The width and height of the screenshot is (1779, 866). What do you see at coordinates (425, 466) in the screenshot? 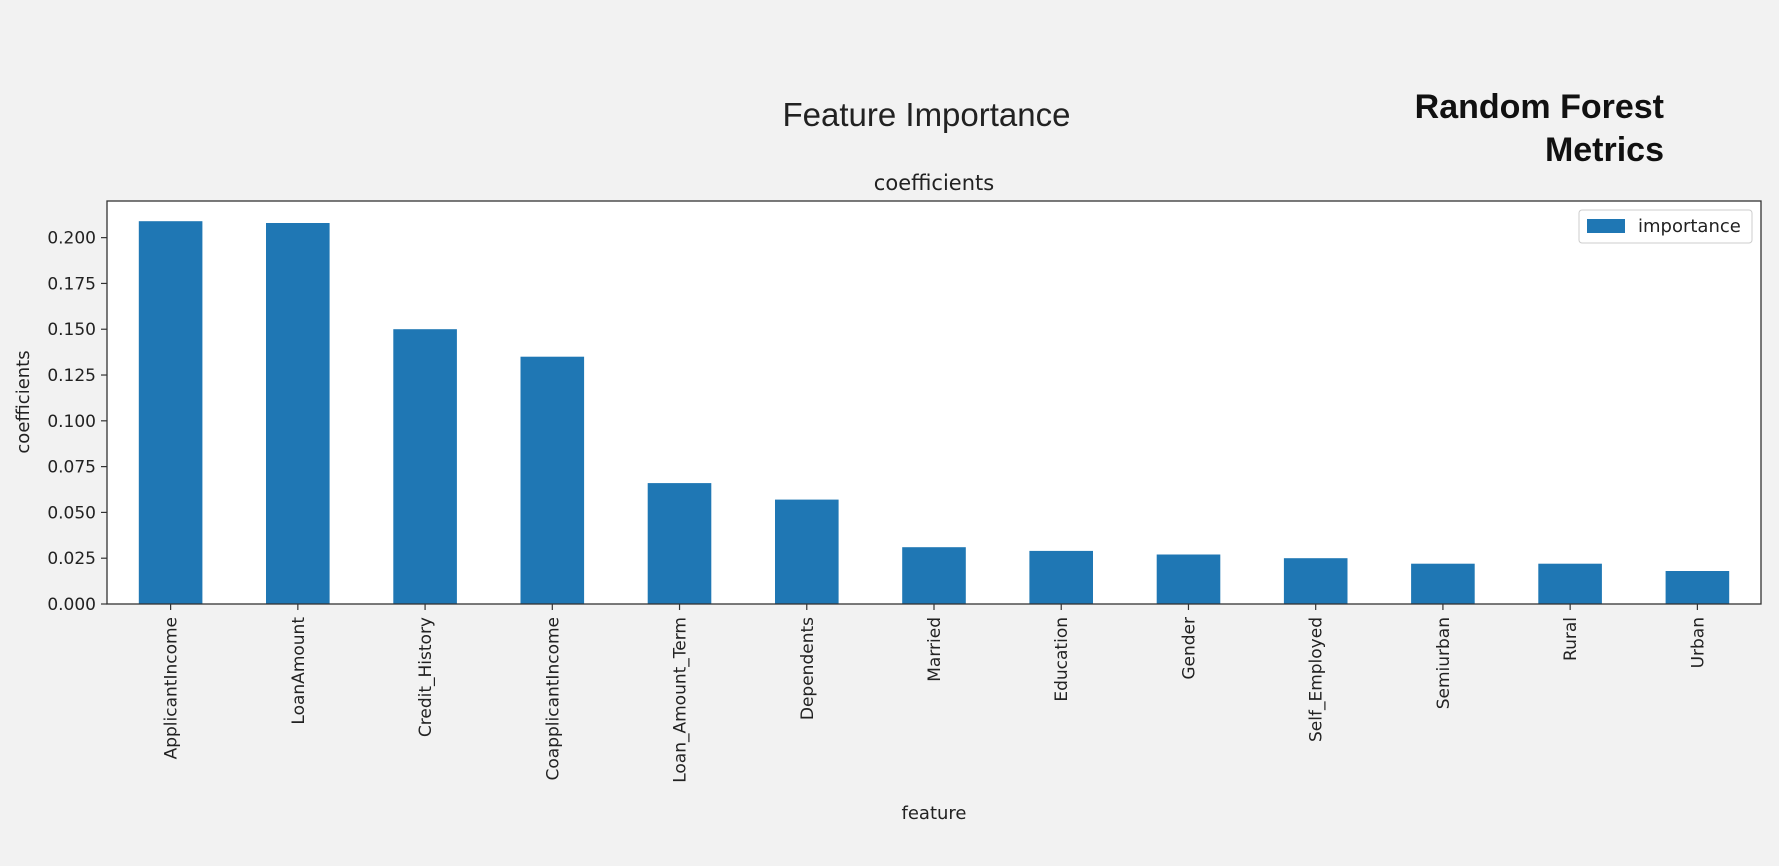
I see `bar-credit-history` at bounding box center [425, 466].